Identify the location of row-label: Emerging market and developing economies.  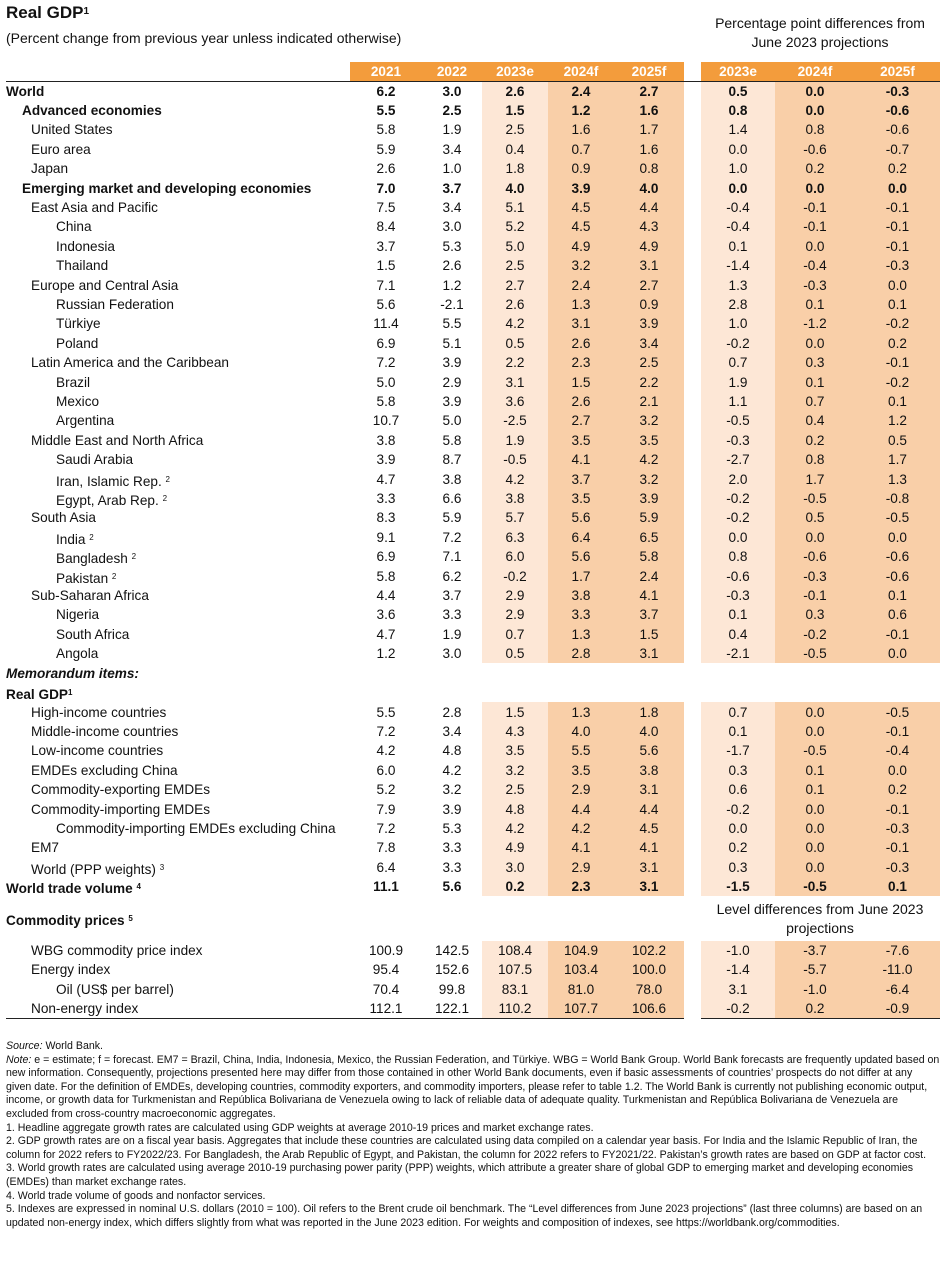
(167, 188).